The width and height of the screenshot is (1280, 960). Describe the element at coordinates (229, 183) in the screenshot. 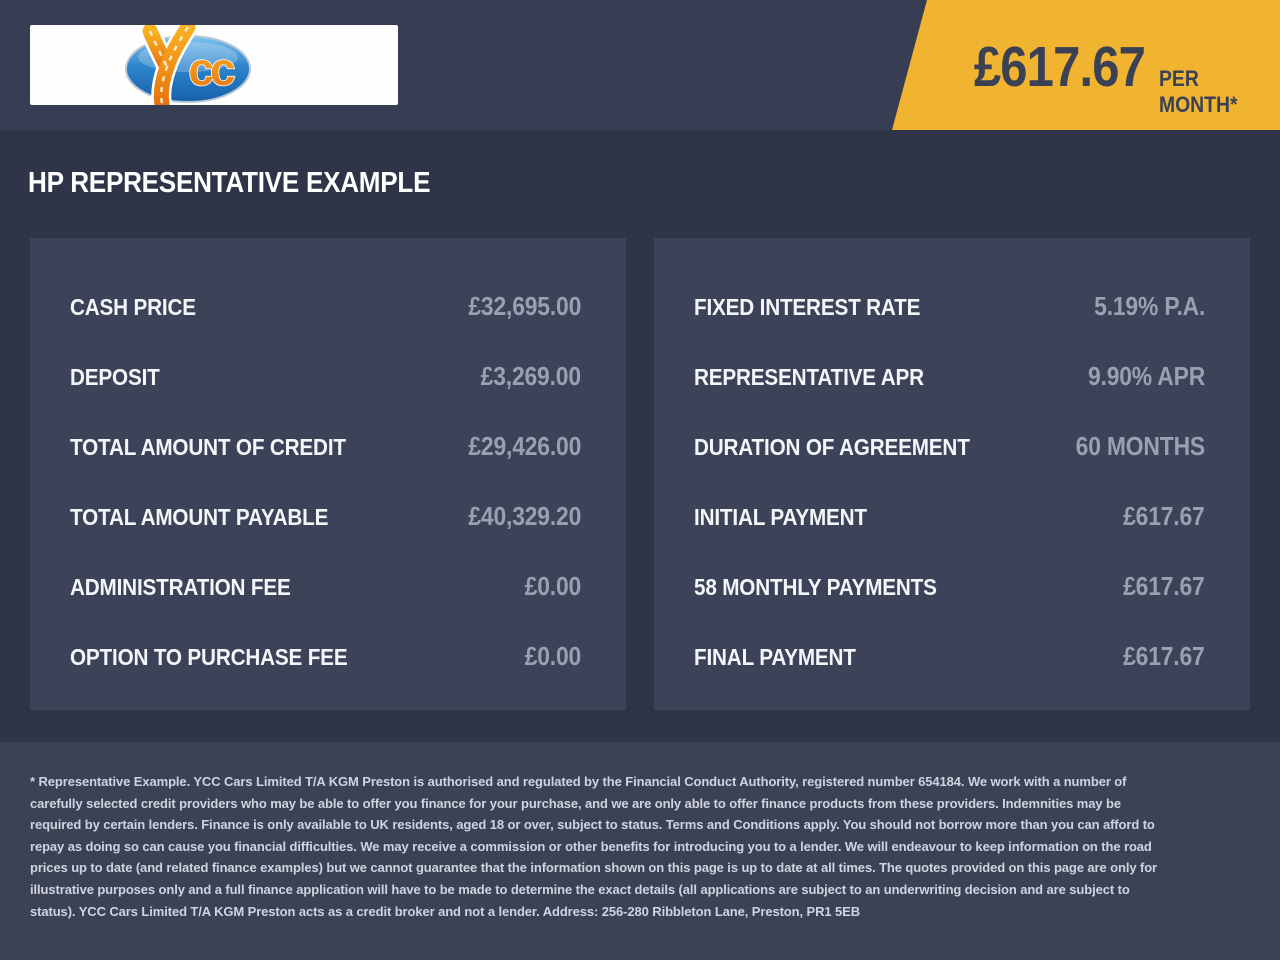

I see `page-title: HP REPRESENTATIVE EXAMPLE` at that location.